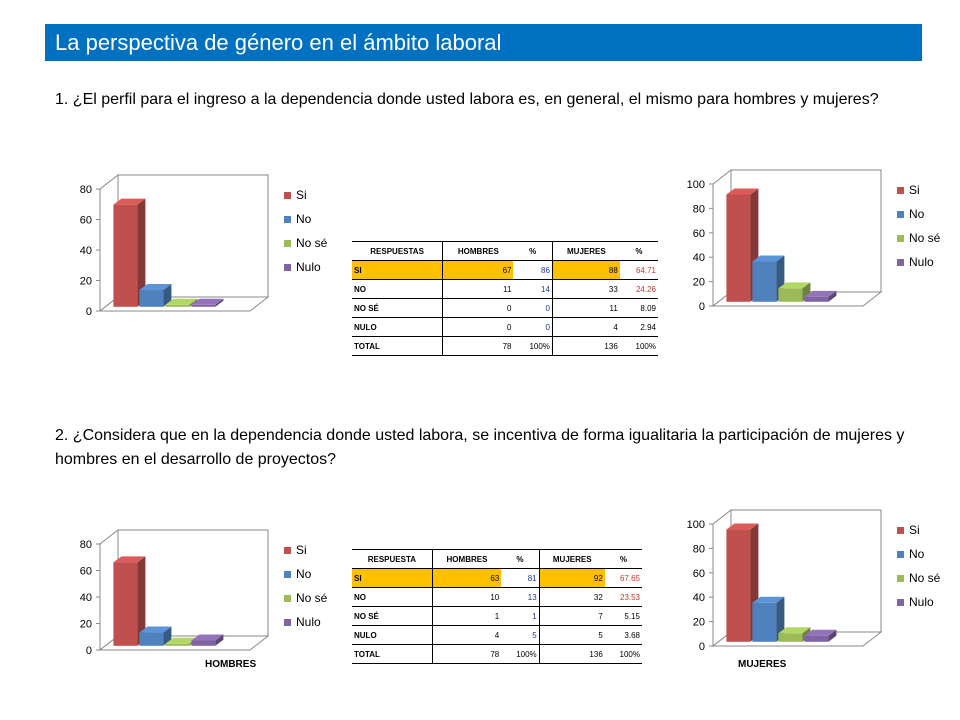  What do you see at coordinates (638, 327) in the screenshot?
I see `table-cell: 2.94` at bounding box center [638, 327].